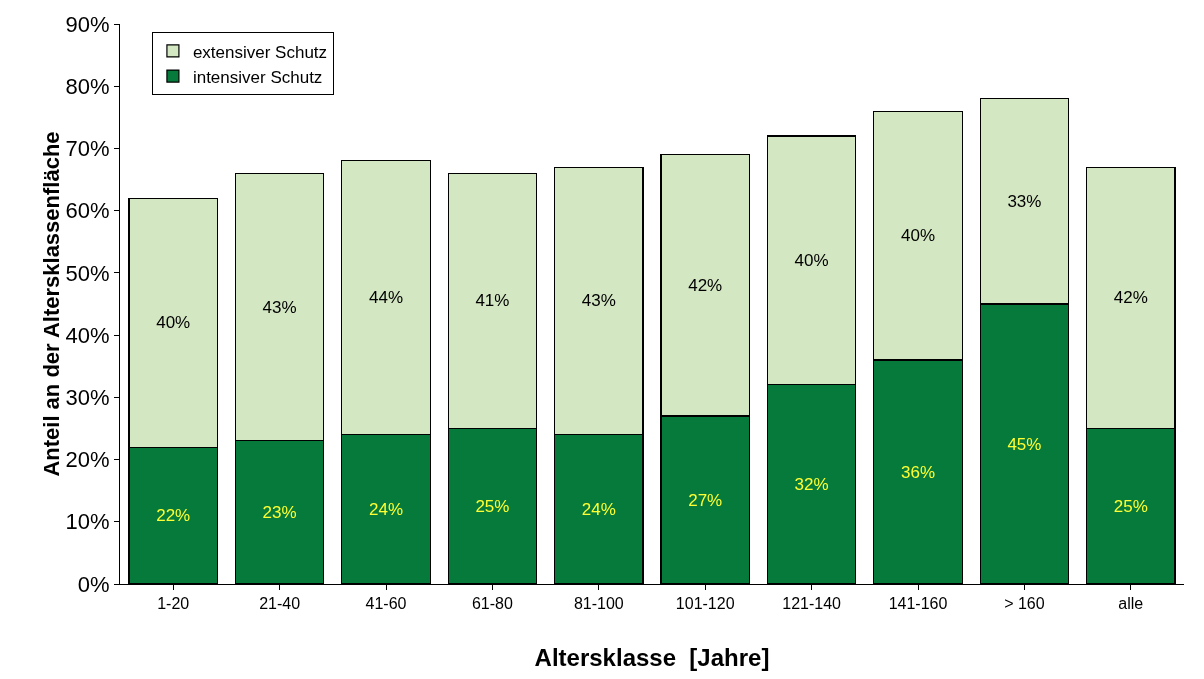 This screenshot has height=679, width=1204. What do you see at coordinates (87, 211) in the screenshot?
I see `y-tick-label: 60%` at bounding box center [87, 211].